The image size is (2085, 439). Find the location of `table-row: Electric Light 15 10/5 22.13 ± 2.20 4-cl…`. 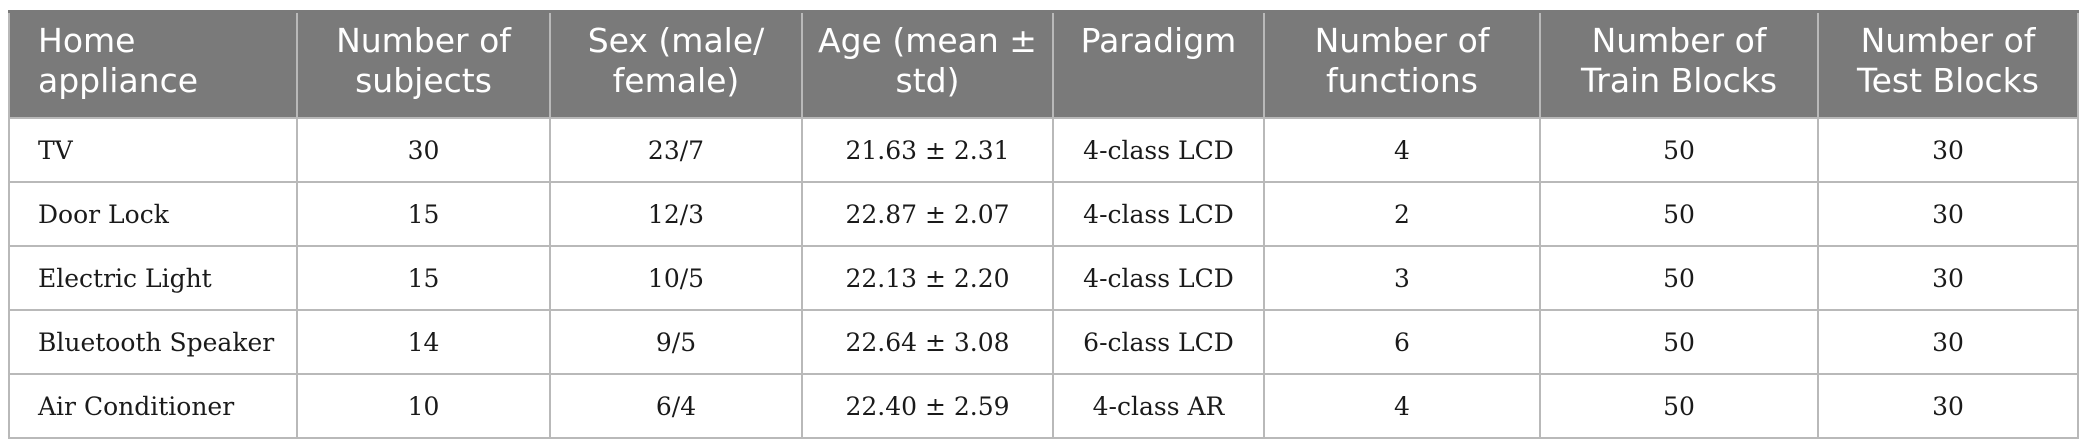

table-row: Electric Light 15 10/5 22.13 ± 2.20 4-cl… is located at coordinates (1043, 278).